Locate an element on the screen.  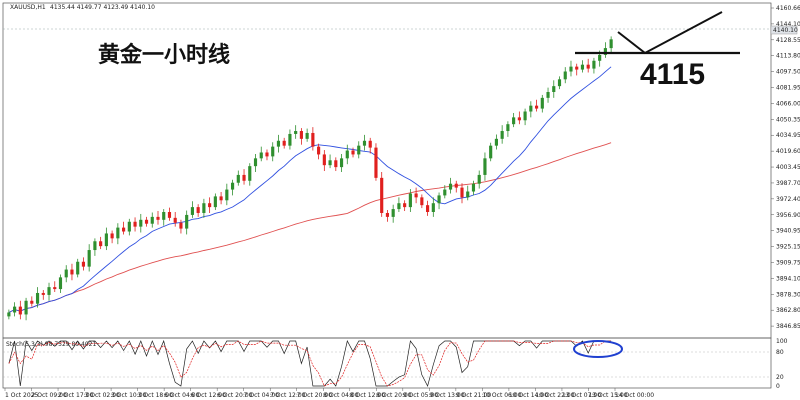
time-tick-label: 7 Oct 12:00 is located at coordinates (287, 395).